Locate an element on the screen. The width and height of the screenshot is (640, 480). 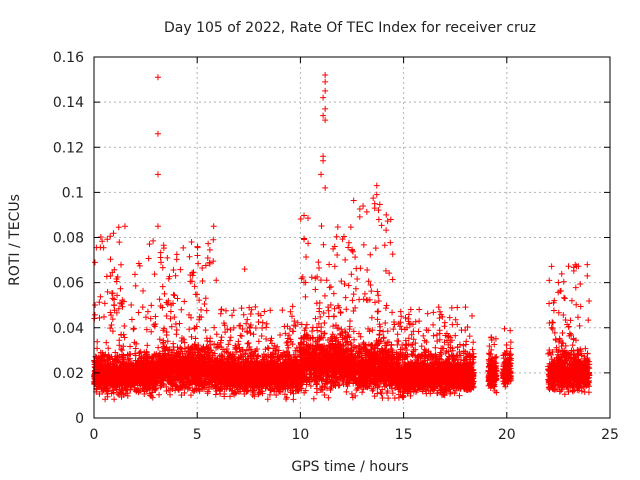
y-axis-label: ROTI / TECUs is located at coordinates (15, 240).